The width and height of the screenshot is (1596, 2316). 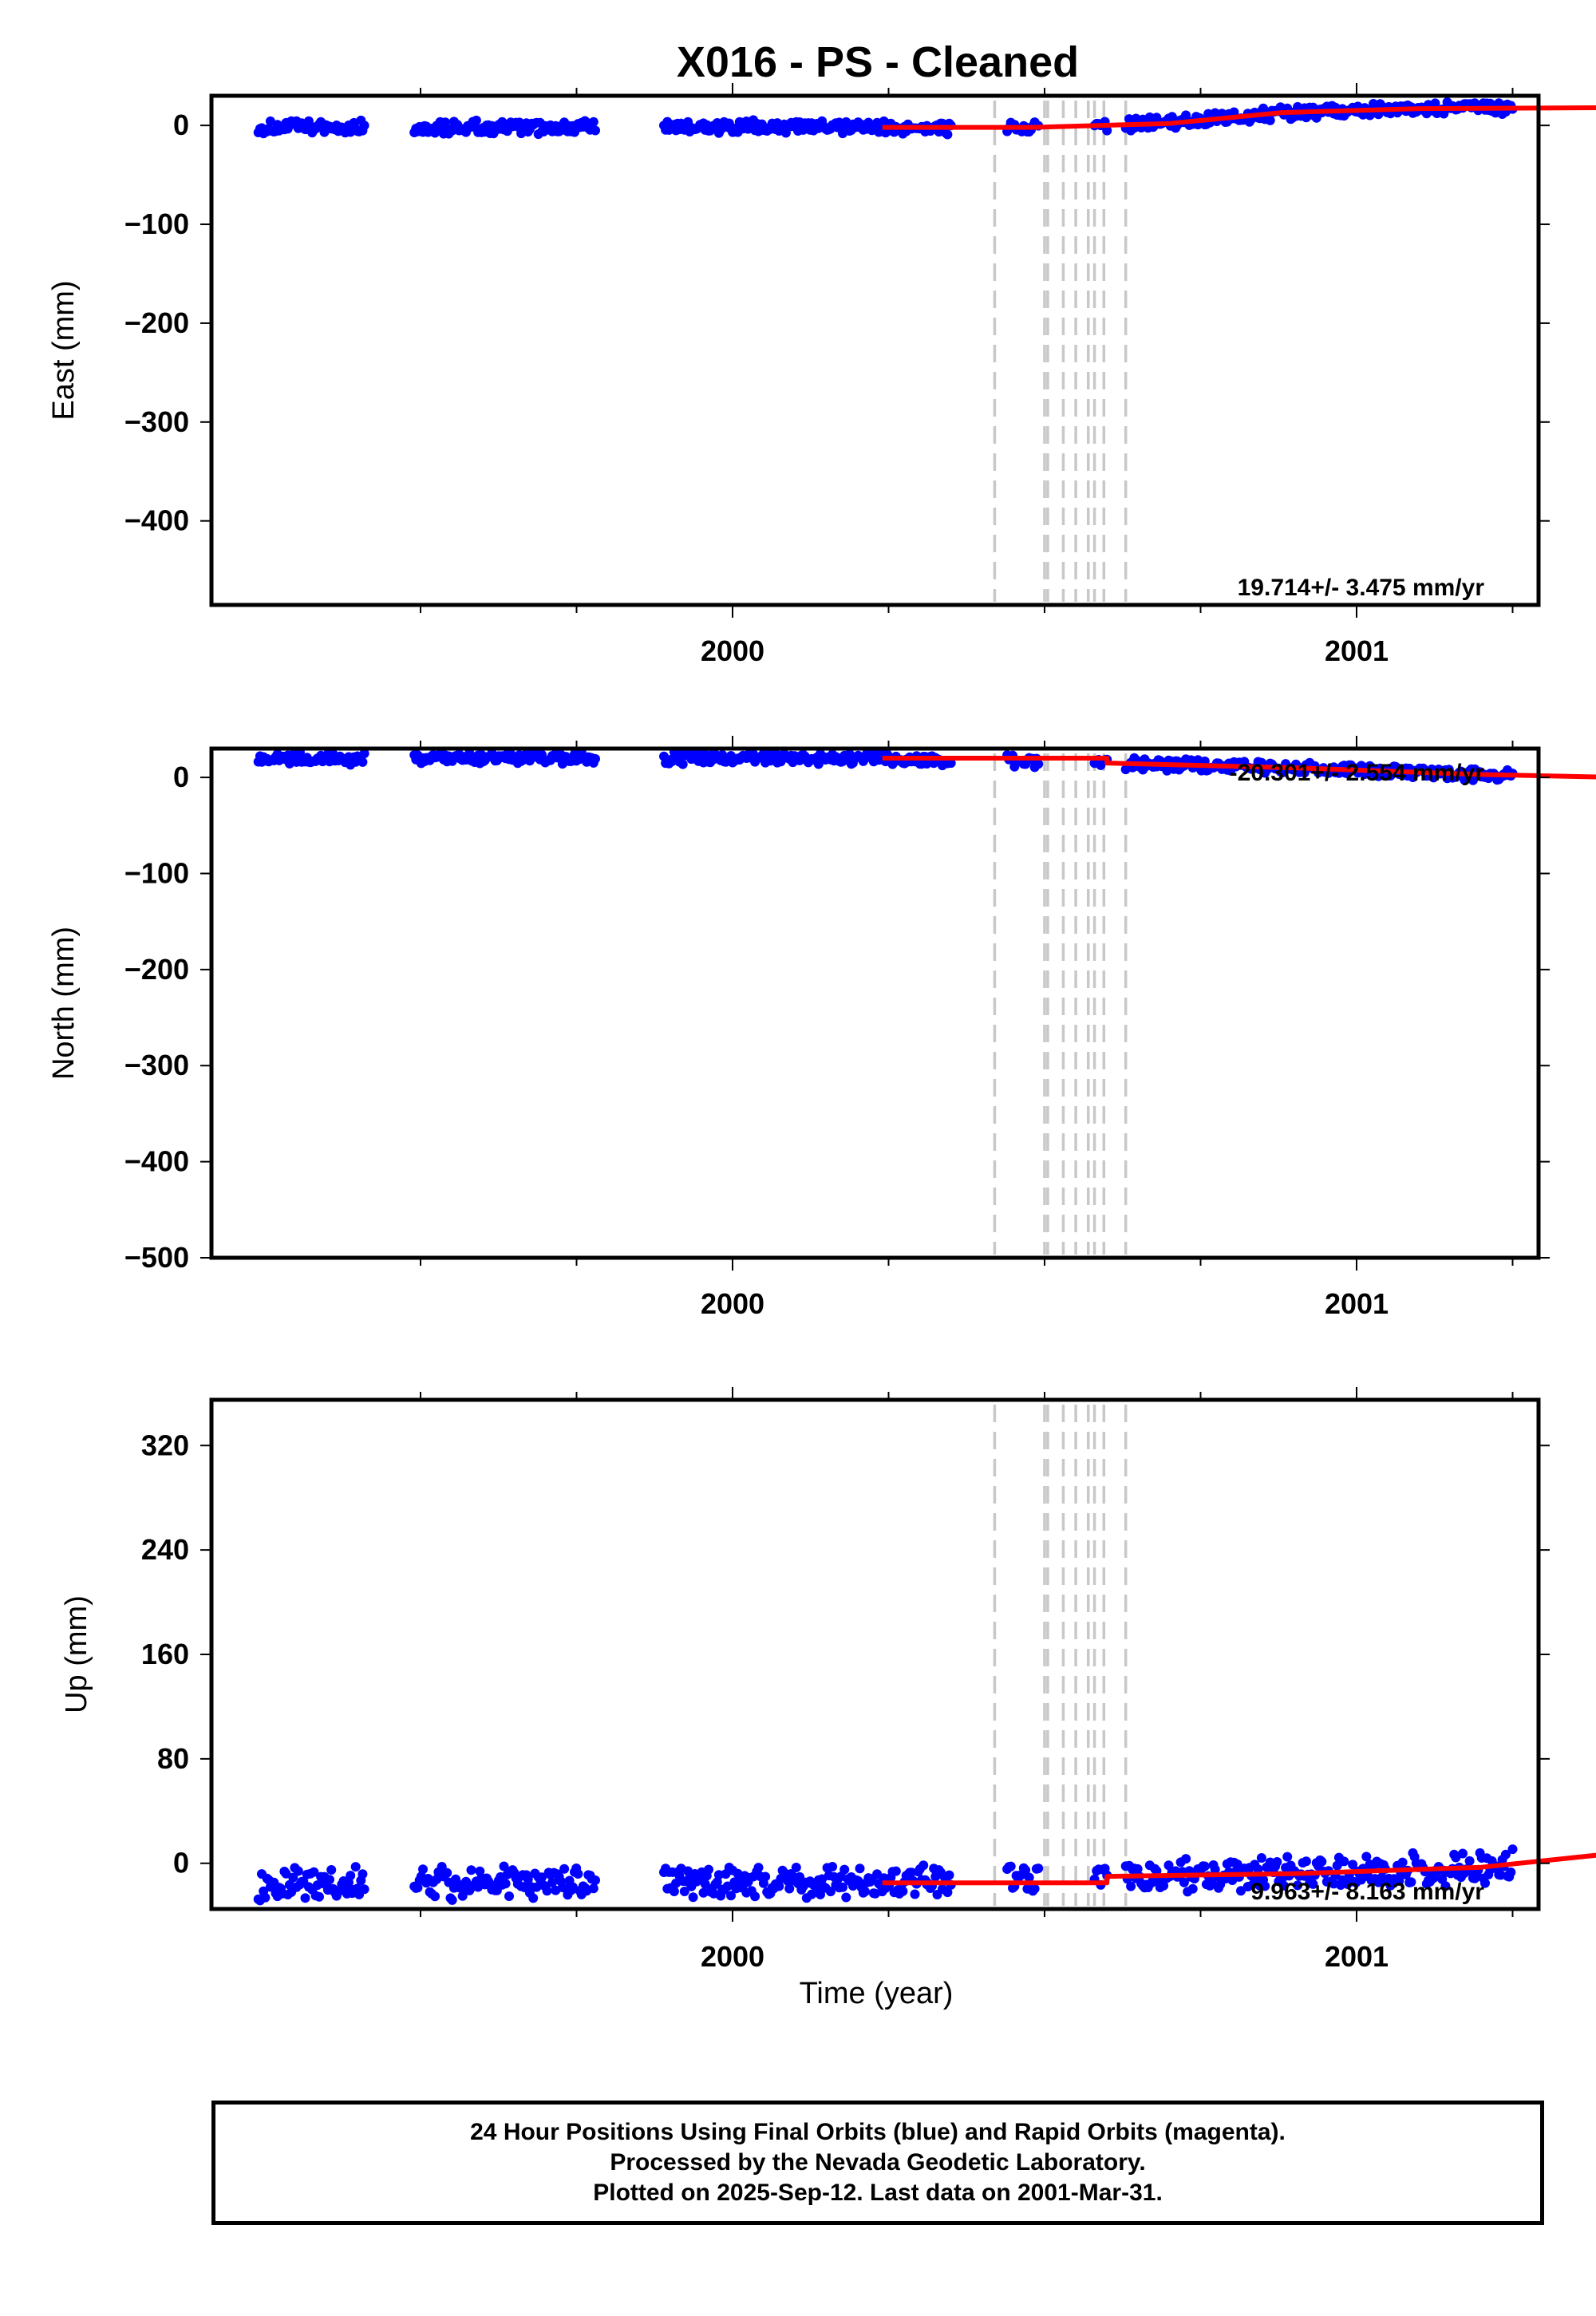 What do you see at coordinates (1361, 588) in the screenshot?
I see `velocity-rate-label: 19.714+/- 3.475 mm/yr` at bounding box center [1361, 588].